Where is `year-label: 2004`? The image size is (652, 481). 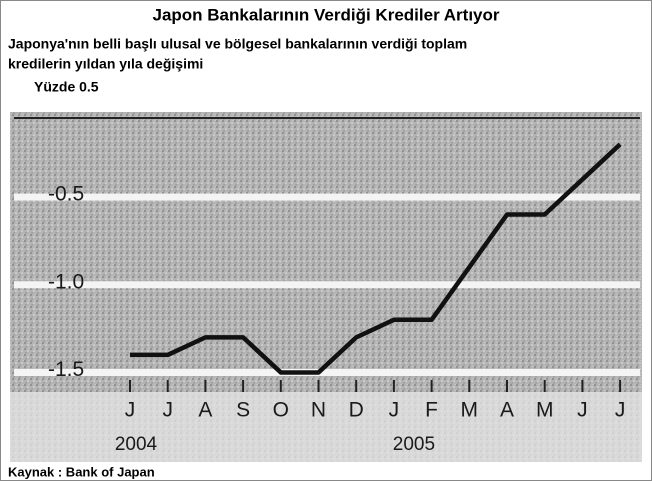 year-label: 2004 is located at coordinates (136, 444).